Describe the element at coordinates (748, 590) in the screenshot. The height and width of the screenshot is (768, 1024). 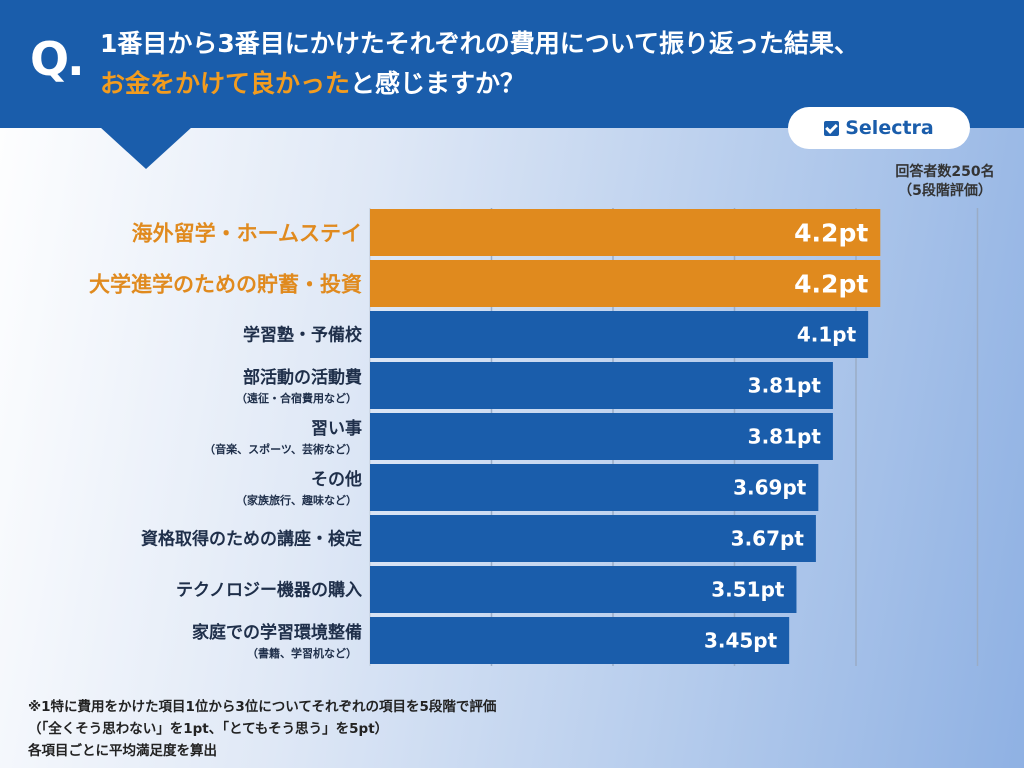
I see `value-label: 3.51pt` at that location.